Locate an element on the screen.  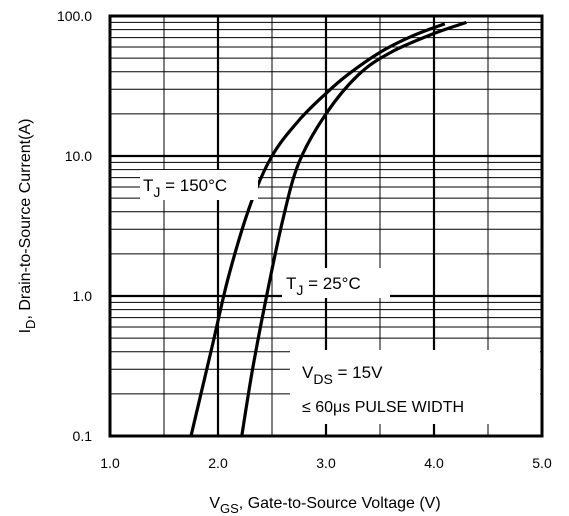
y-tick-label: 0.1 is located at coordinates (83, 436).